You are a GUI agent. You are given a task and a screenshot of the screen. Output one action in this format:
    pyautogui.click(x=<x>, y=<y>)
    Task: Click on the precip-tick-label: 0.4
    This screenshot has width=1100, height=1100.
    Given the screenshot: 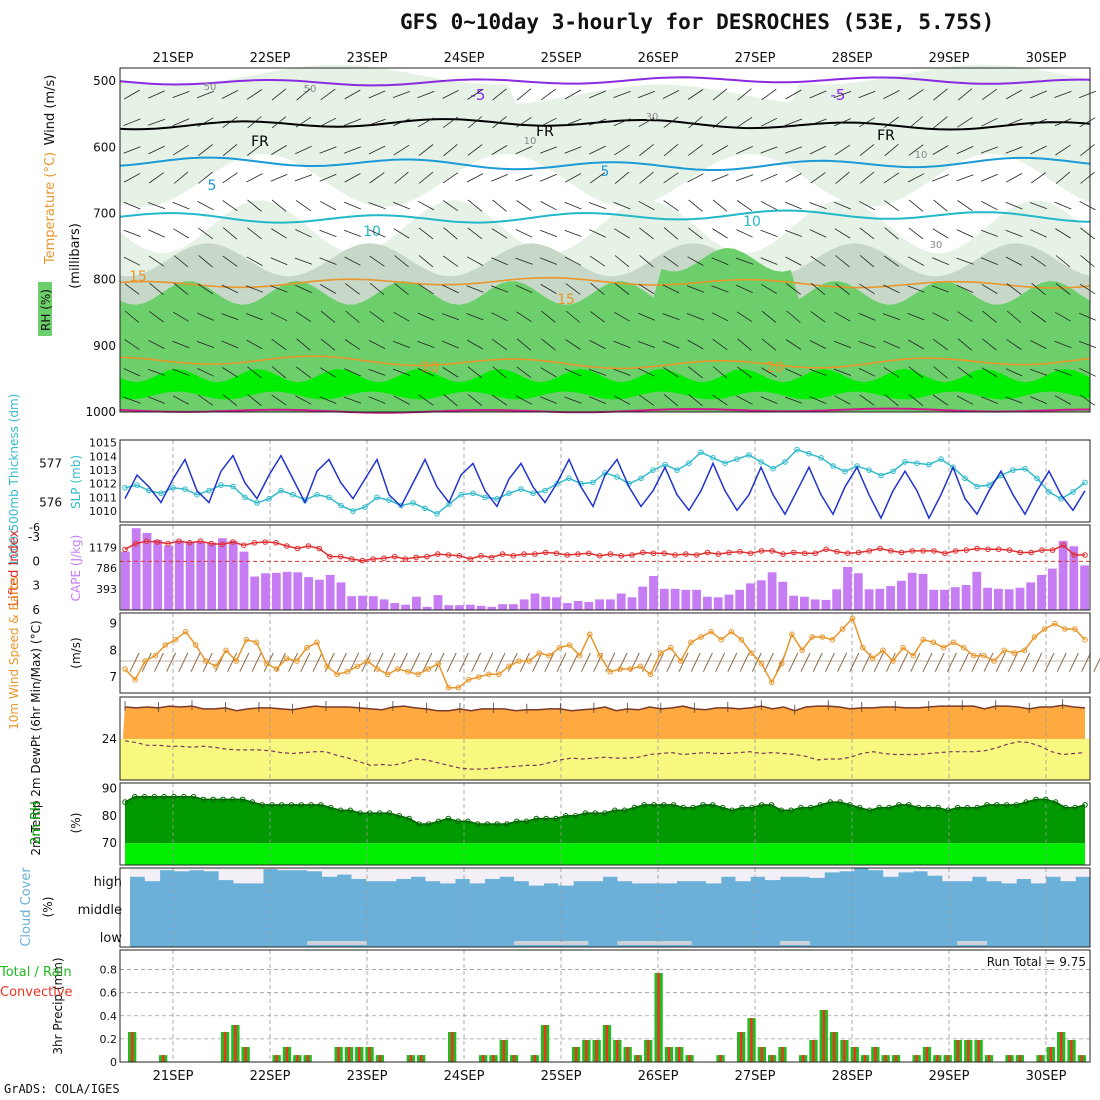 What is the action you would take?
    pyautogui.click(x=109, y=1016)
    